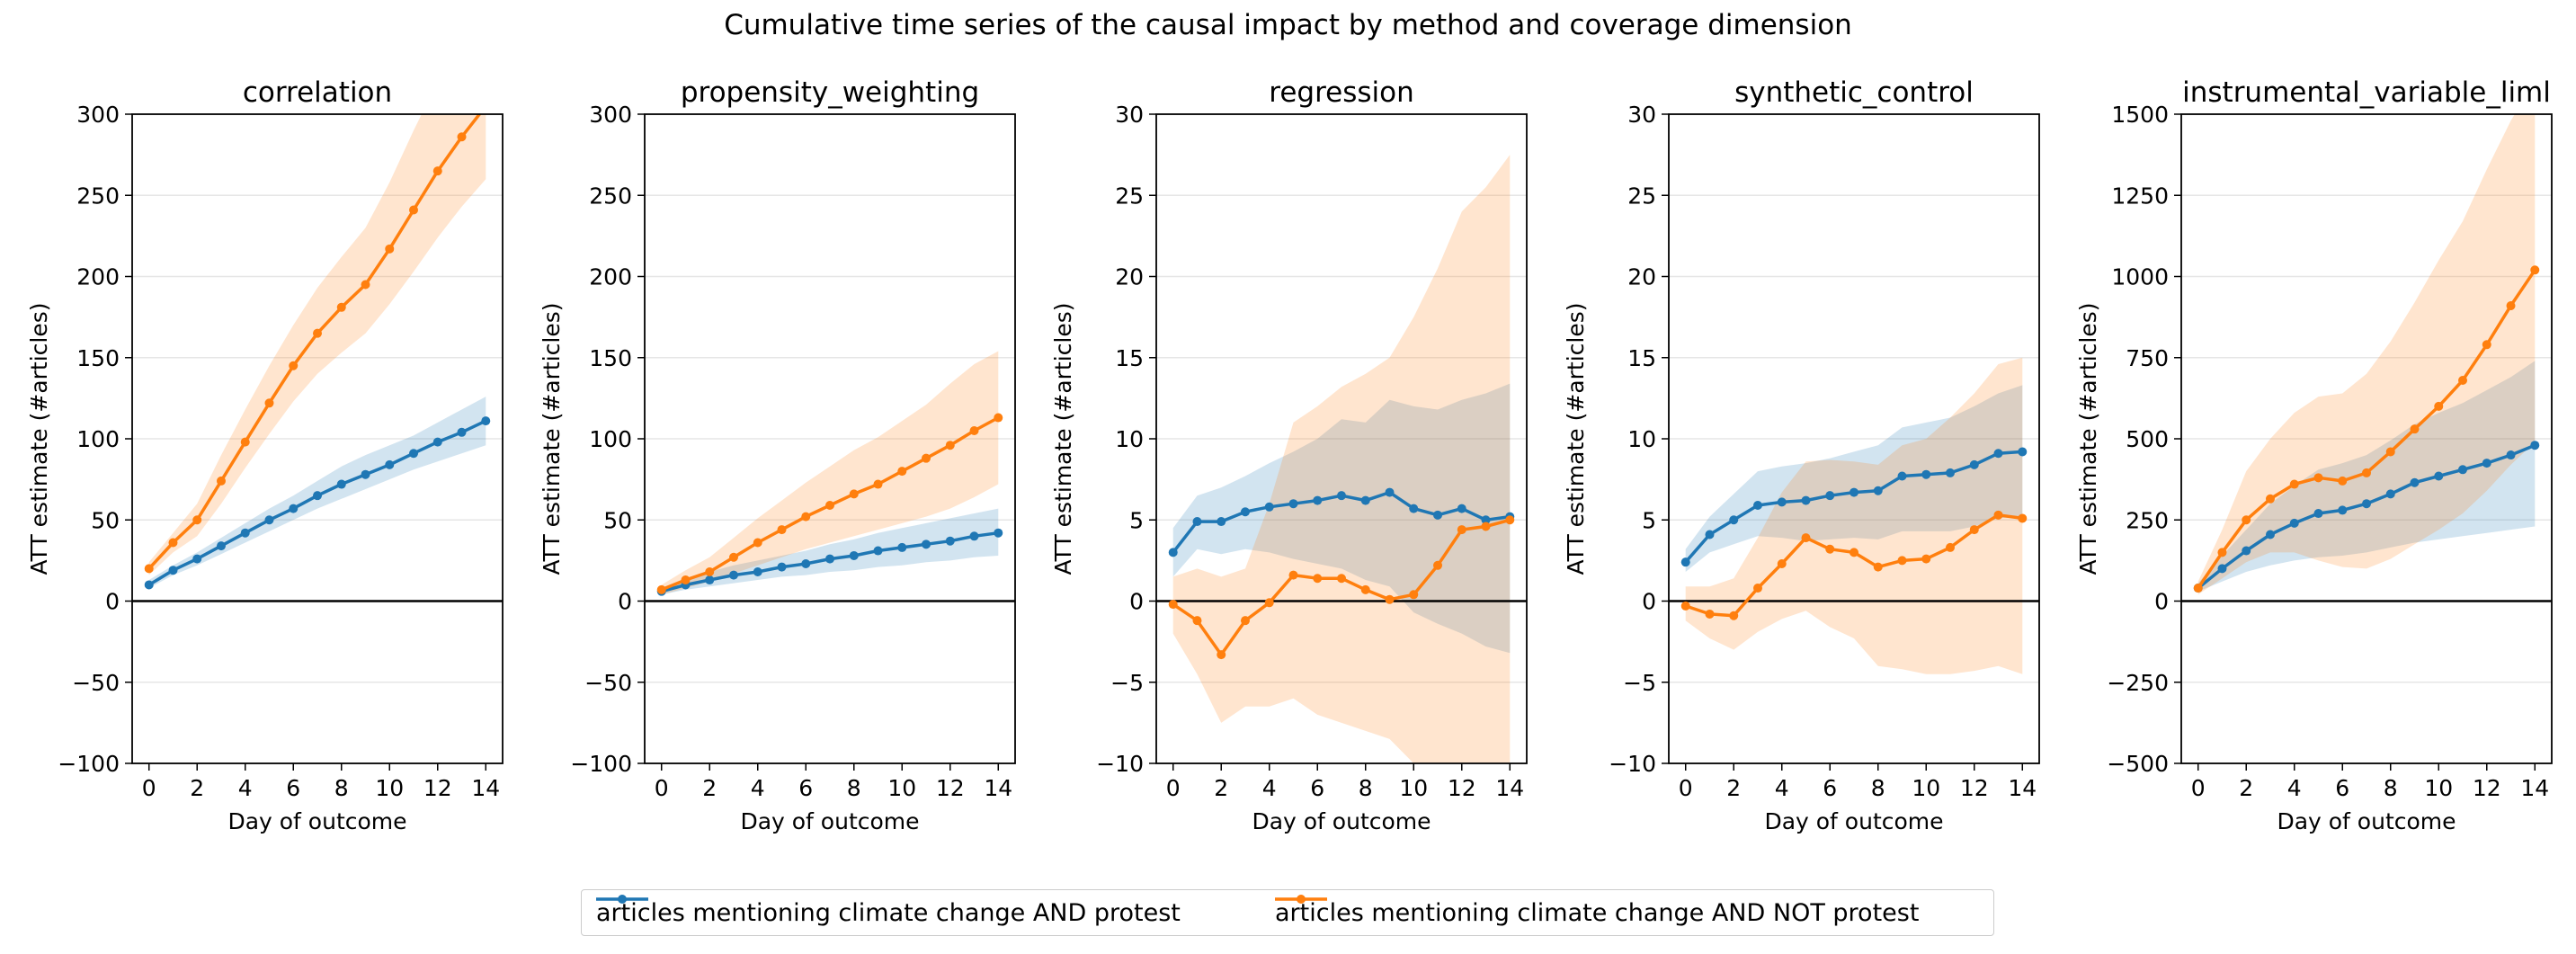 The width and height of the screenshot is (2576, 954). Describe the element at coordinates (601, 764) in the screenshot. I see `y-tick-label-1-0: −100` at that location.